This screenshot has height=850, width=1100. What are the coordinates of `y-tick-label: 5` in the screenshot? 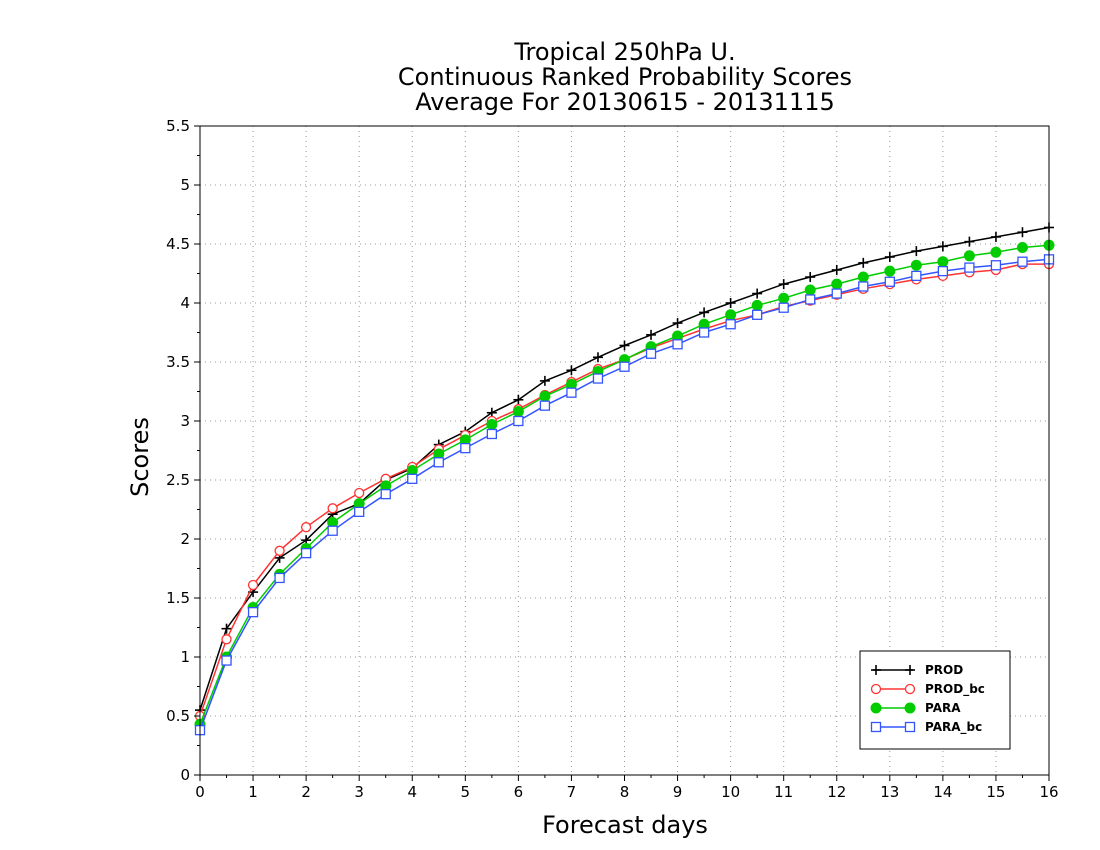 It's located at (185, 185).